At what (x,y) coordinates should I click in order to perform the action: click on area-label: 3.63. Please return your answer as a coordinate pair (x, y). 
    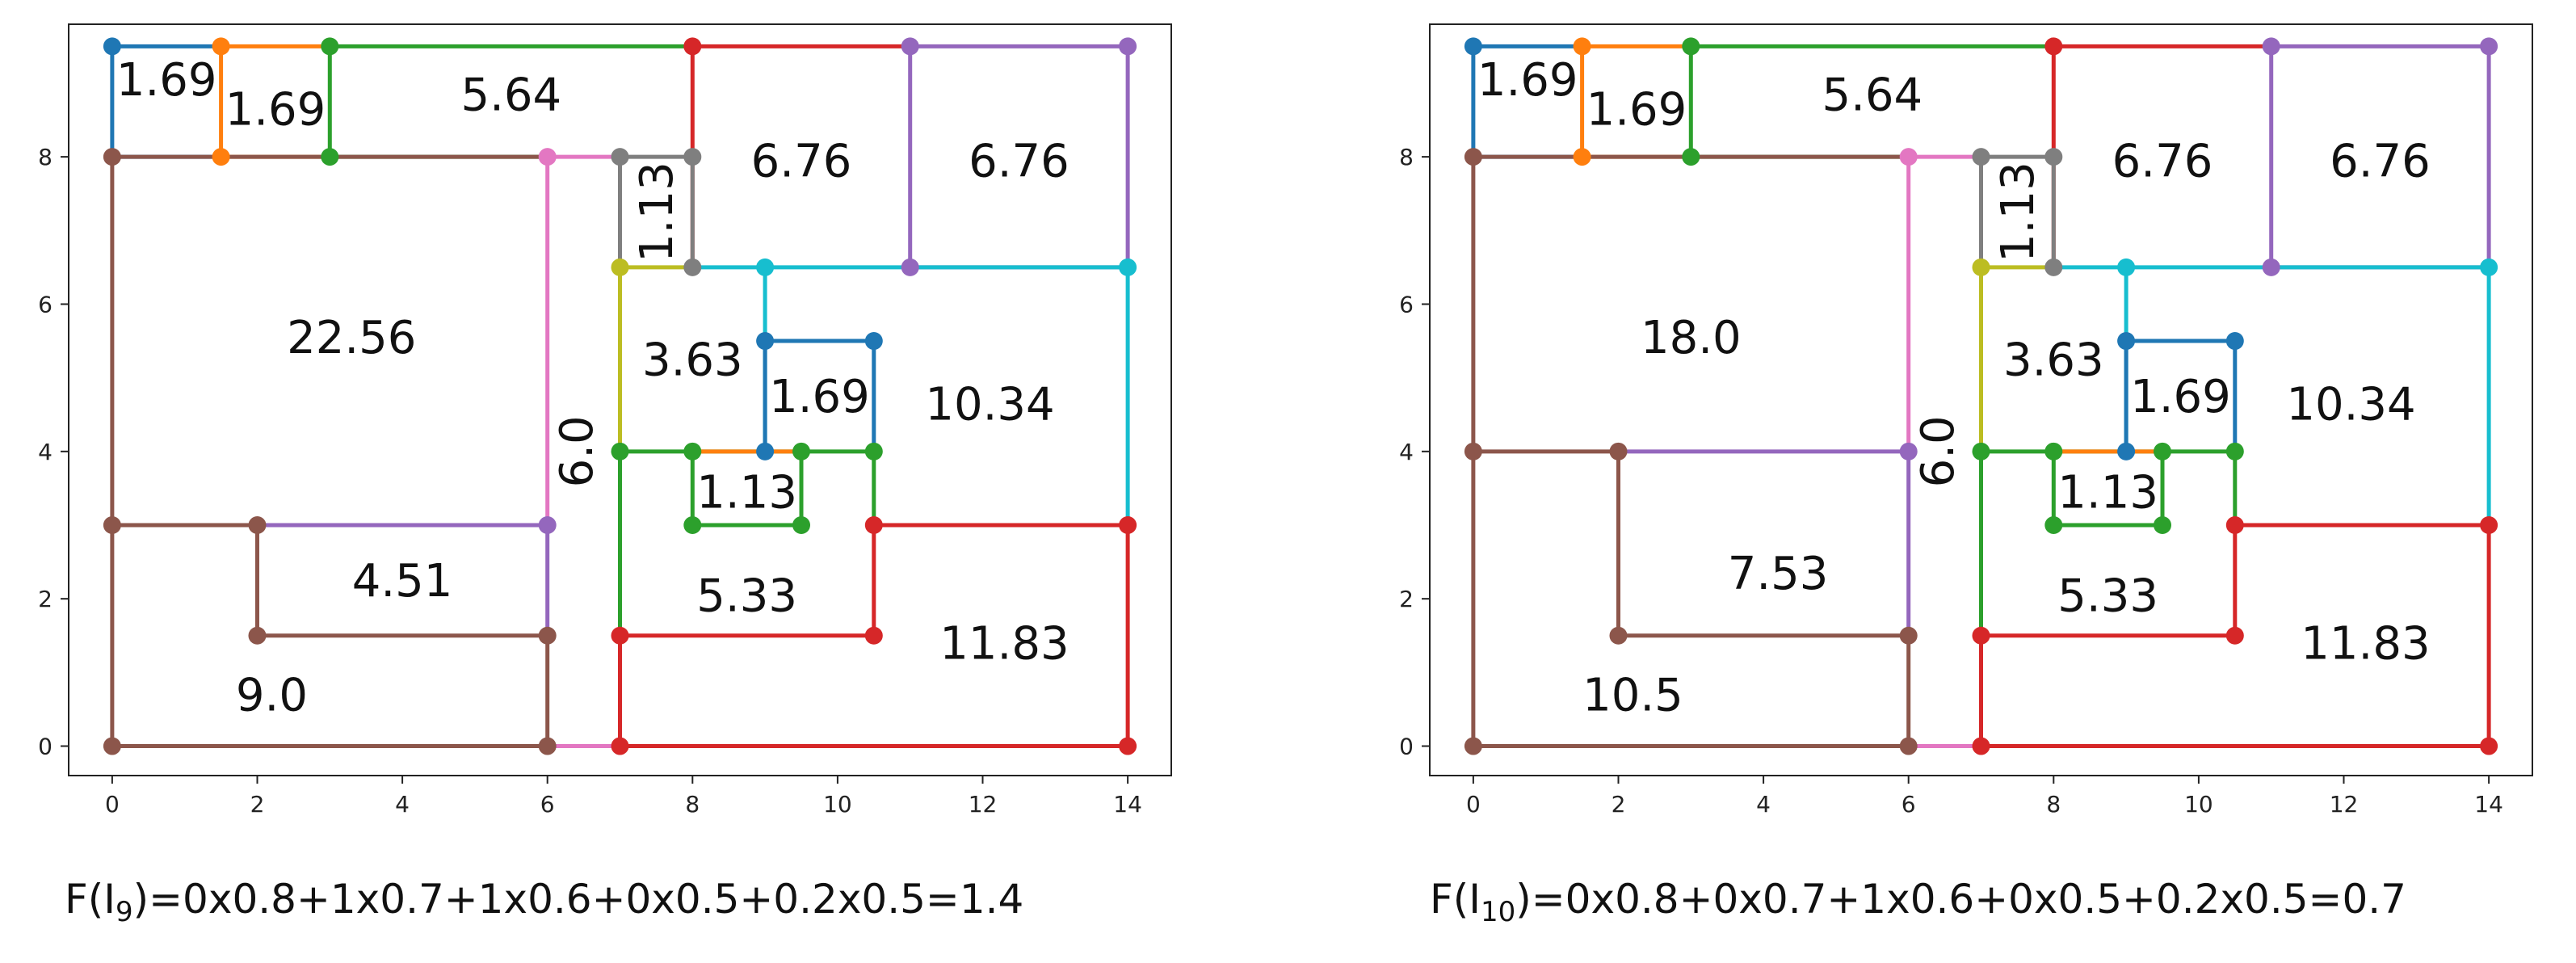
    Looking at the image, I should click on (693, 360).